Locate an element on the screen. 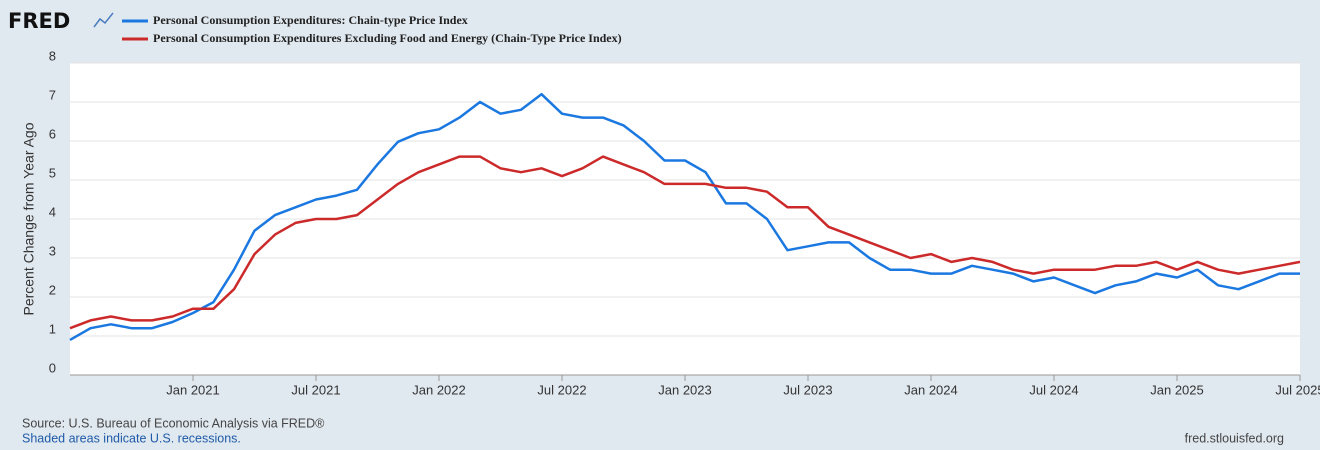  x-tick-label: Jan 2023 is located at coordinates (685, 389).